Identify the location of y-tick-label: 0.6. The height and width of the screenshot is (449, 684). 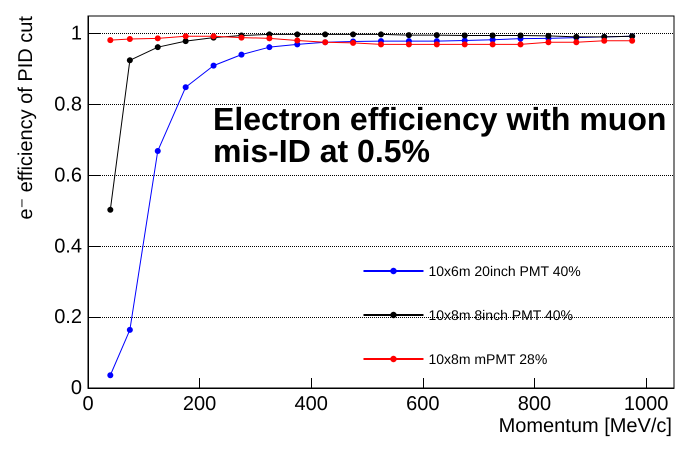
(68, 175).